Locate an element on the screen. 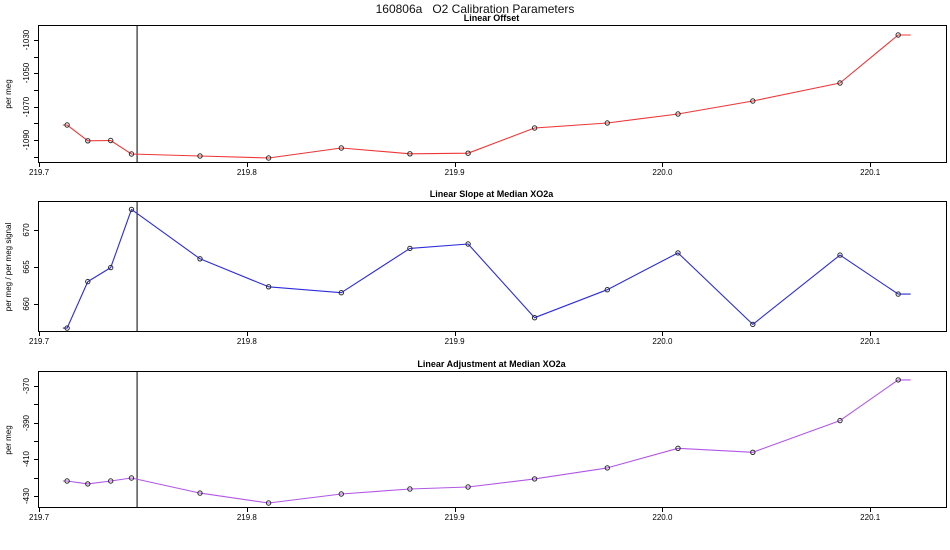 This screenshot has height=550, width=950. y-tick-label: -1030 is located at coordinates (26, 40).